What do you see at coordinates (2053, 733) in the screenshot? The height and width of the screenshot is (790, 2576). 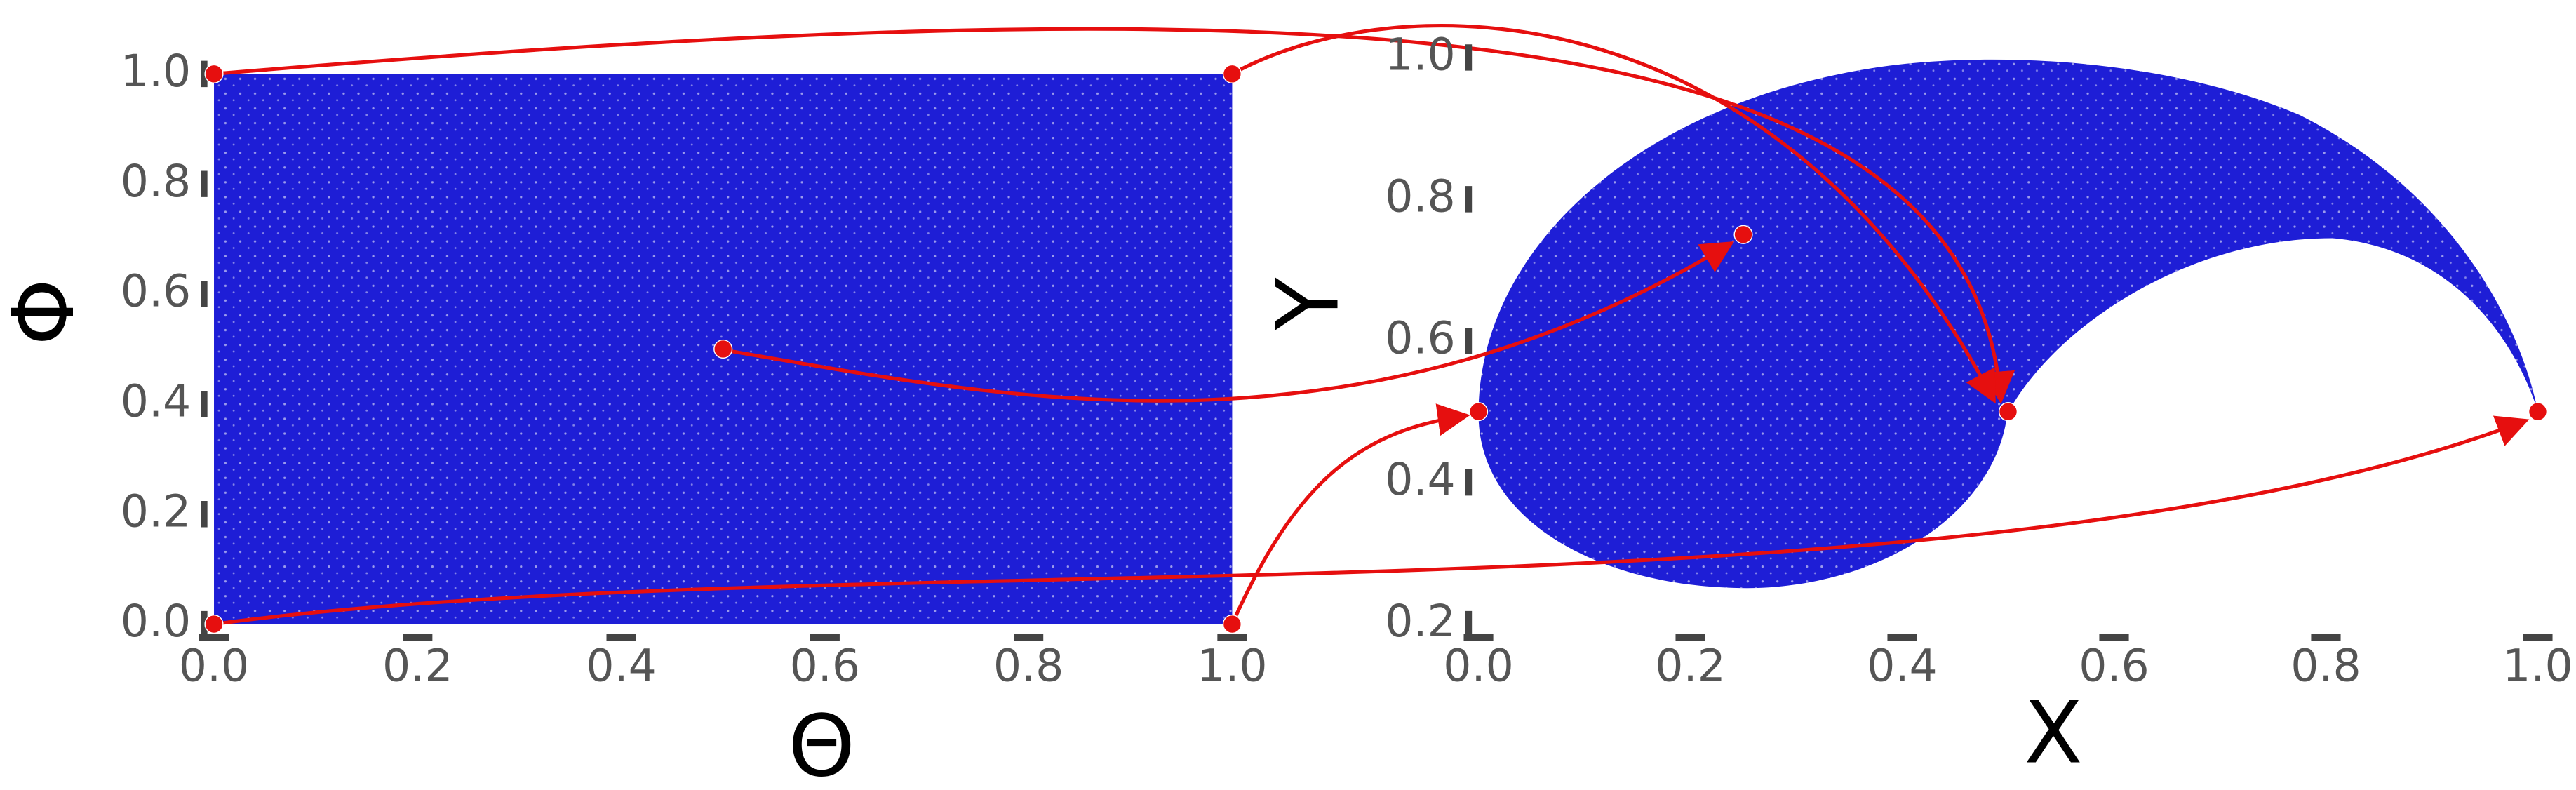 I see `x-axis-label: X` at bounding box center [2053, 733].